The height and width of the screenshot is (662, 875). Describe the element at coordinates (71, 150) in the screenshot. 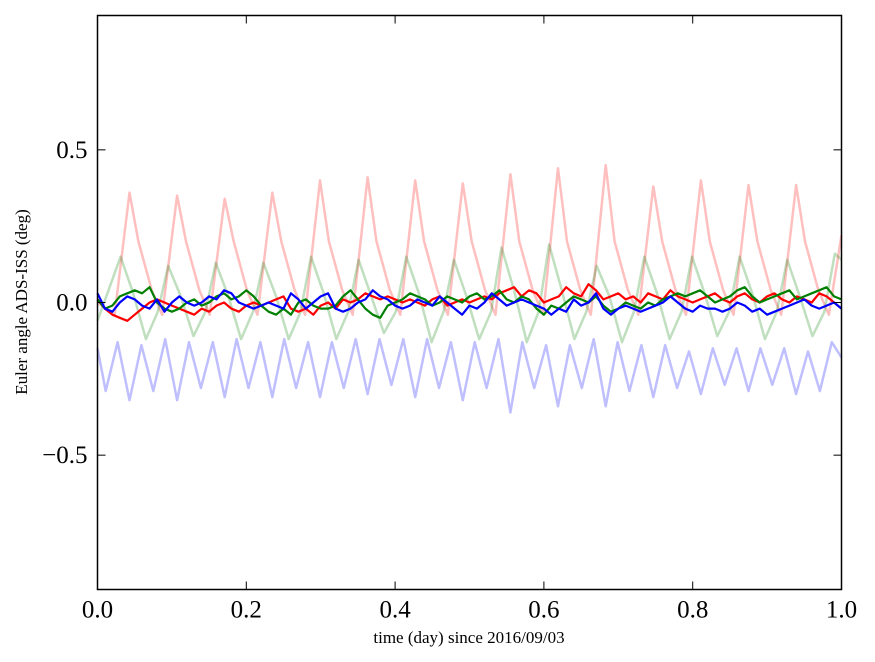

I see `y-tick-label: 0.5` at that location.